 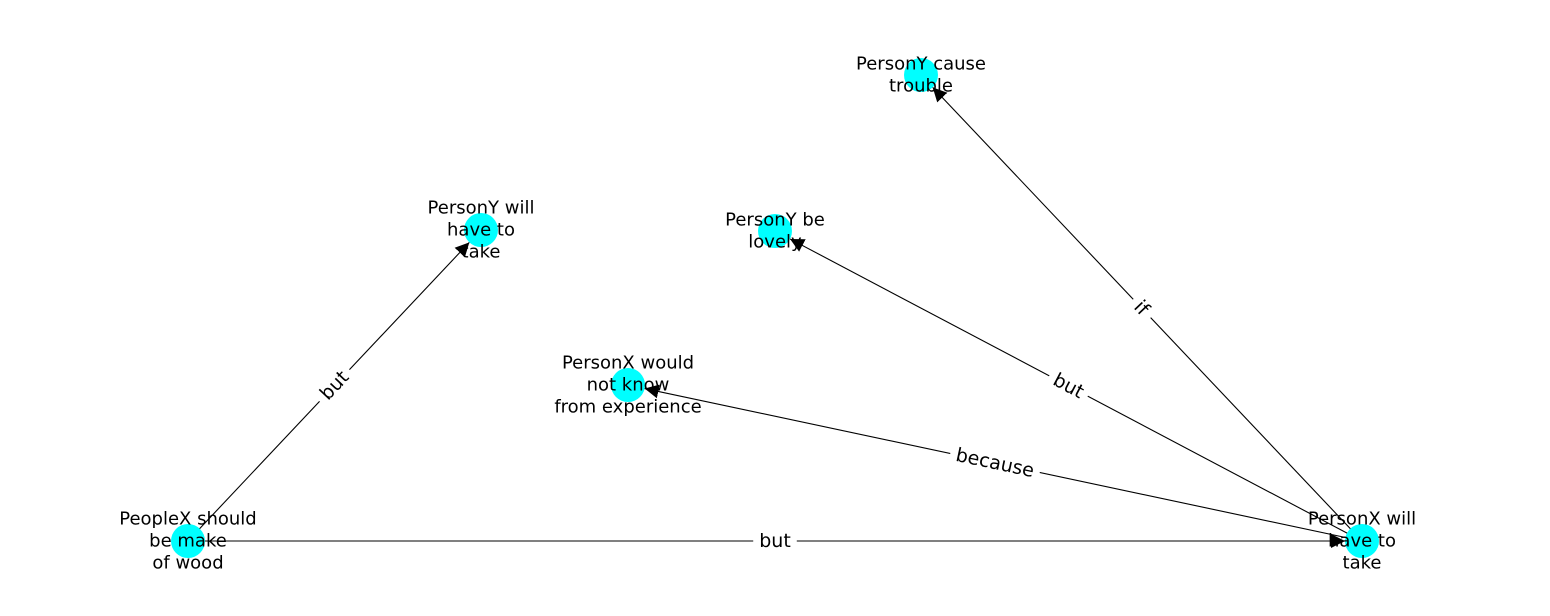 What do you see at coordinates (775, 231) in the screenshot?
I see `node-n5` at bounding box center [775, 231].